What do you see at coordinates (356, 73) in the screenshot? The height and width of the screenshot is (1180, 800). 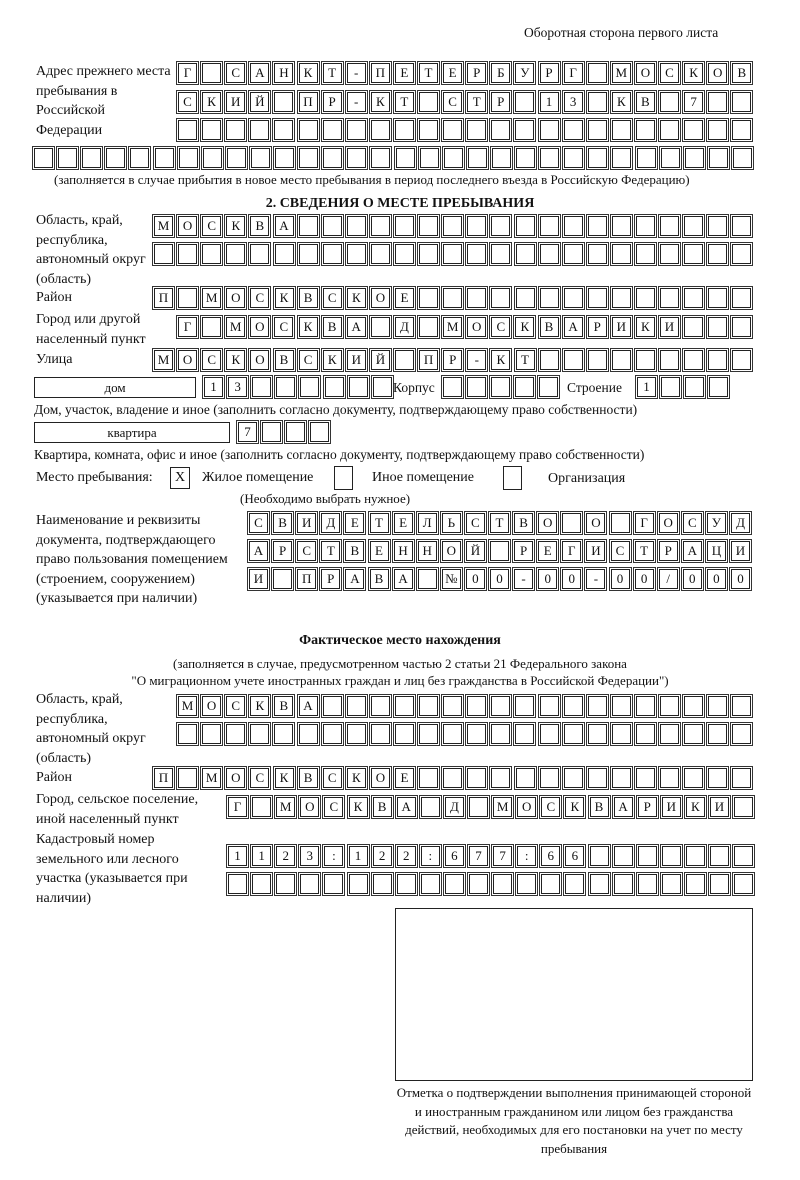 I see `char-cell: -` at bounding box center [356, 73].